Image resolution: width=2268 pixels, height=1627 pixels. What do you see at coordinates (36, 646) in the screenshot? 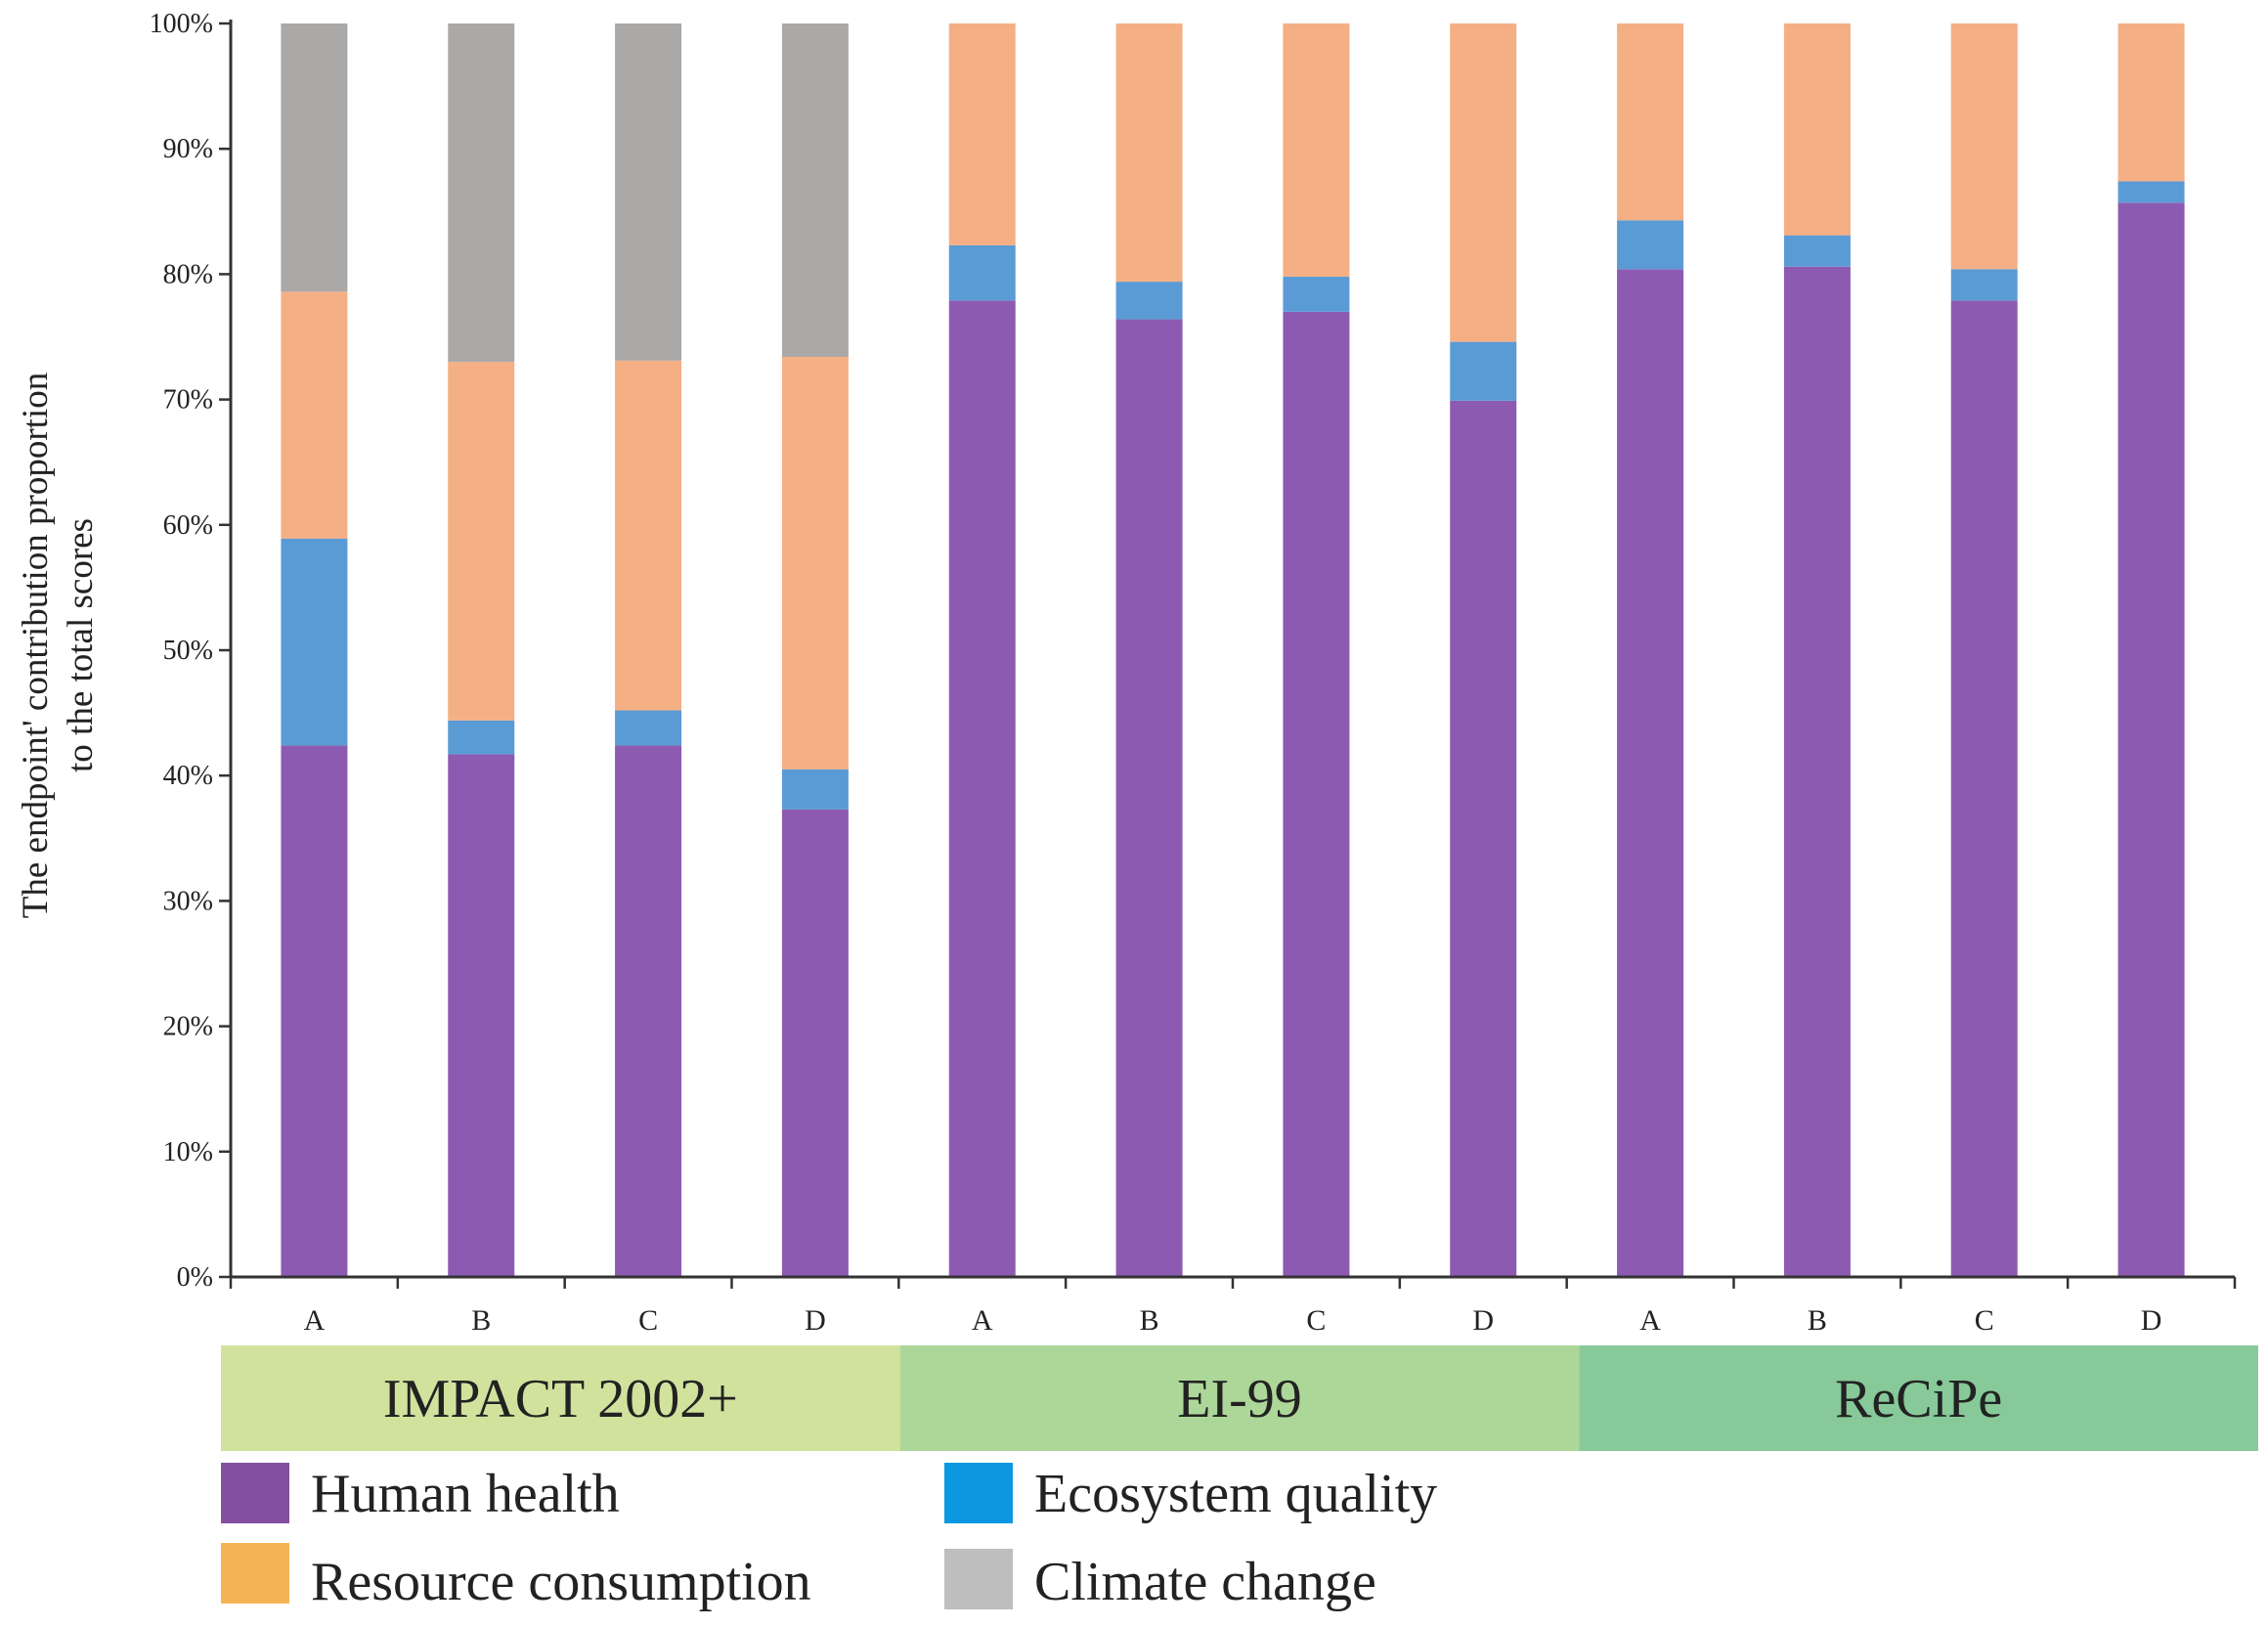
I see `y-axis-label-line-1: The endpoint' contribution proportion` at bounding box center [36, 646].